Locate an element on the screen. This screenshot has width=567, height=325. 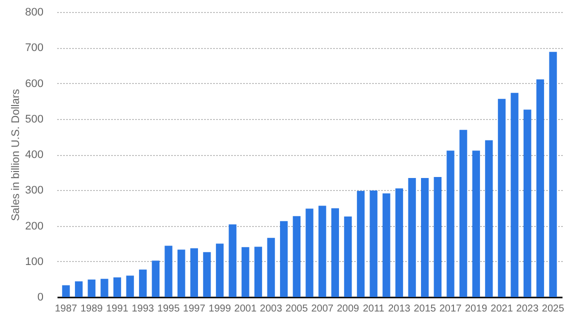
x-tick-label: 2025 is located at coordinates (553, 309).